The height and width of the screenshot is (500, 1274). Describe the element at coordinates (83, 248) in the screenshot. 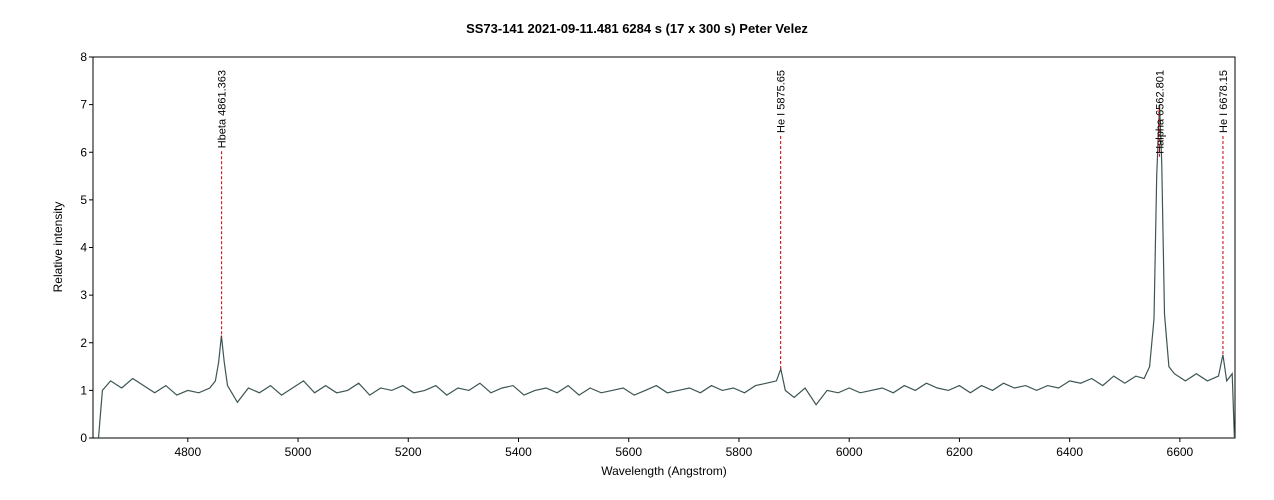

I see `y-tick-label: 4` at that location.